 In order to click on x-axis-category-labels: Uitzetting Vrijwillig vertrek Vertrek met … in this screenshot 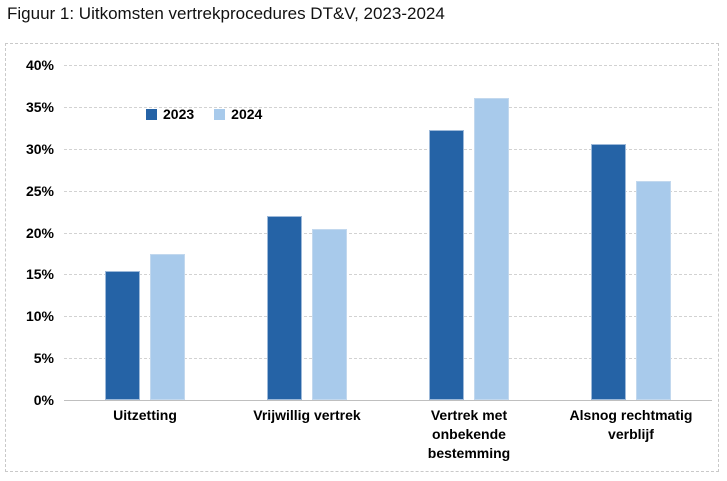, I will do `click(388, 434)`.